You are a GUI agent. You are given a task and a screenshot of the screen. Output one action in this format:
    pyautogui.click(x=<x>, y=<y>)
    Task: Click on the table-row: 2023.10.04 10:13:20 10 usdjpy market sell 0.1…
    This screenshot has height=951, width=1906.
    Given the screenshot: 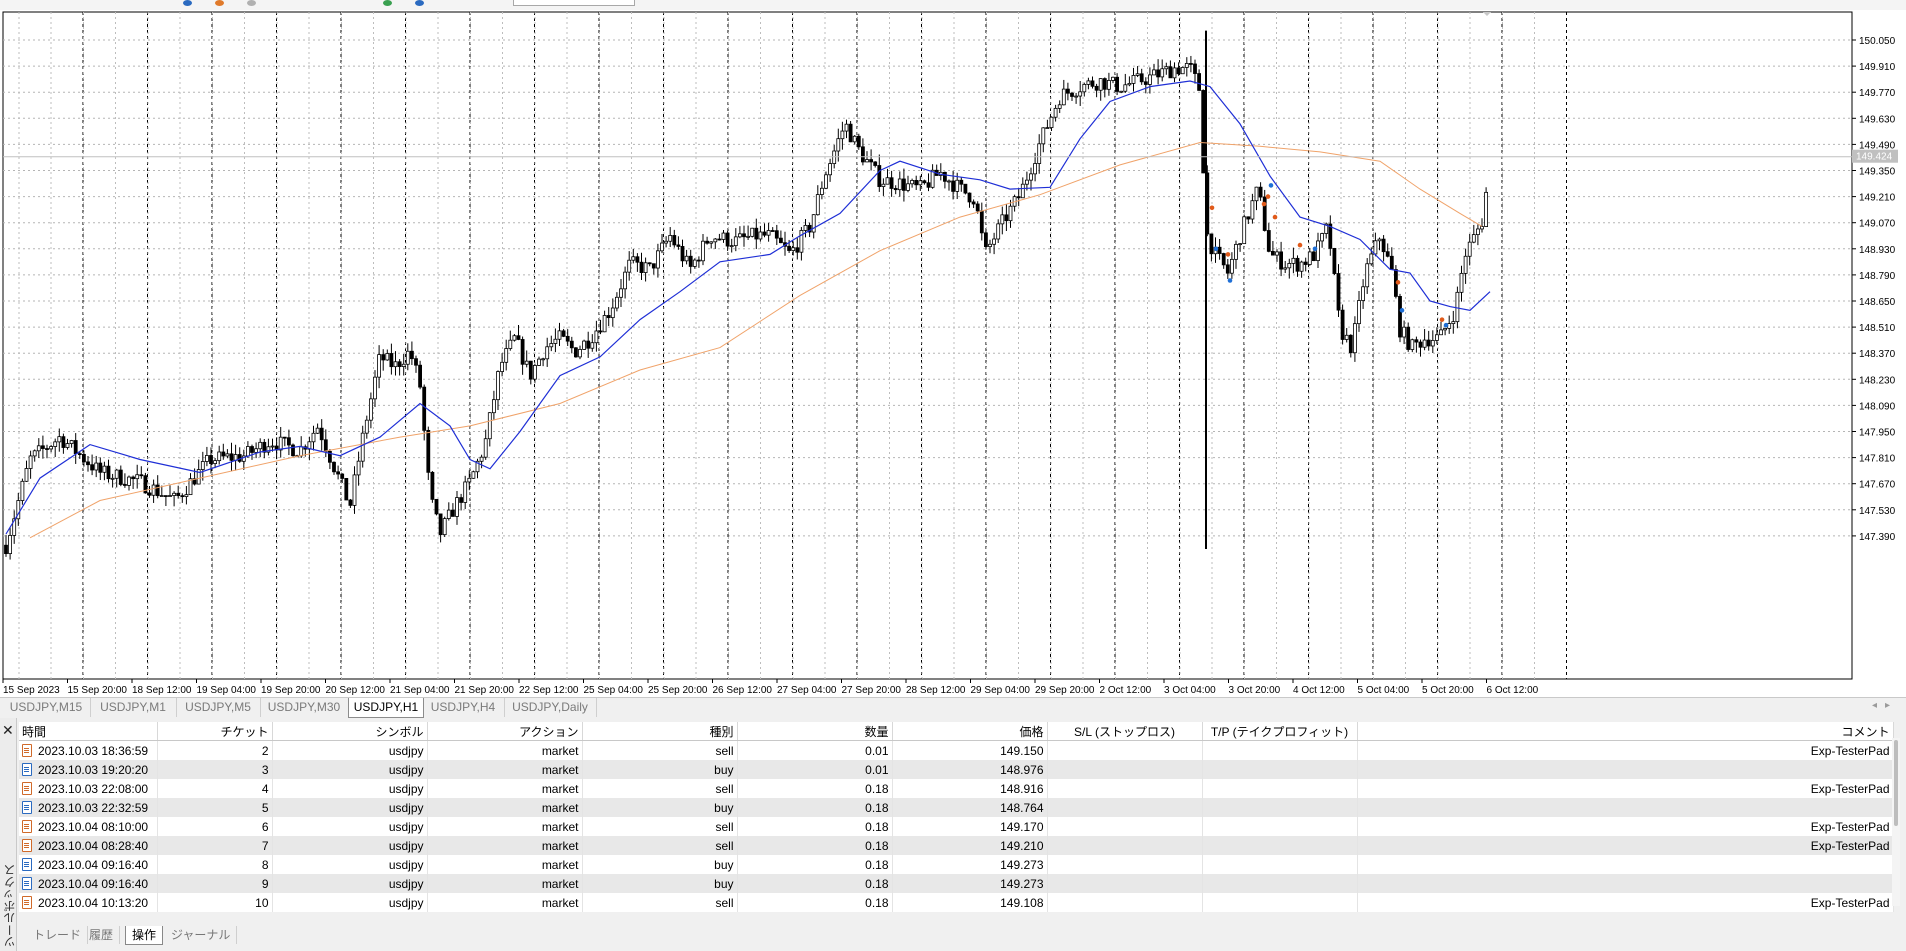 What is the action you would take?
    pyautogui.click(x=956, y=902)
    